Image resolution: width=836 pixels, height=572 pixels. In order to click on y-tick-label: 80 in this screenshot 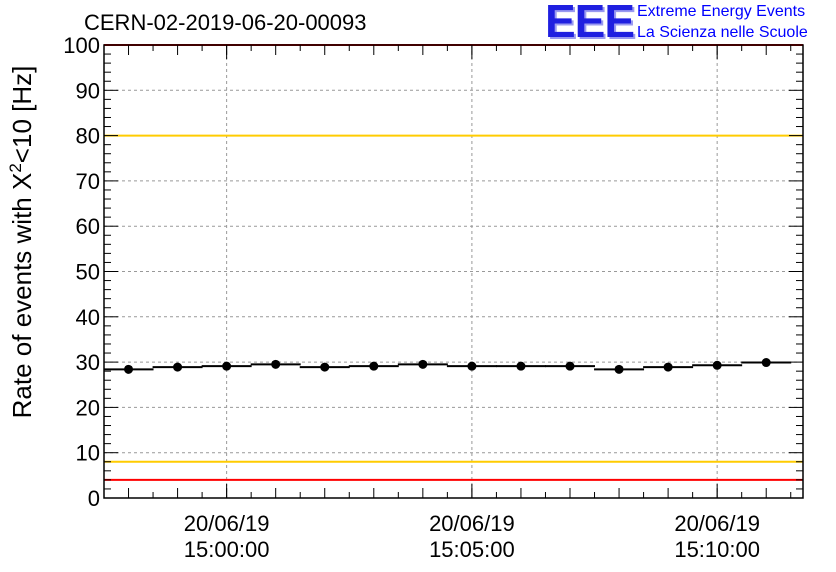, I will do `click(88, 136)`.